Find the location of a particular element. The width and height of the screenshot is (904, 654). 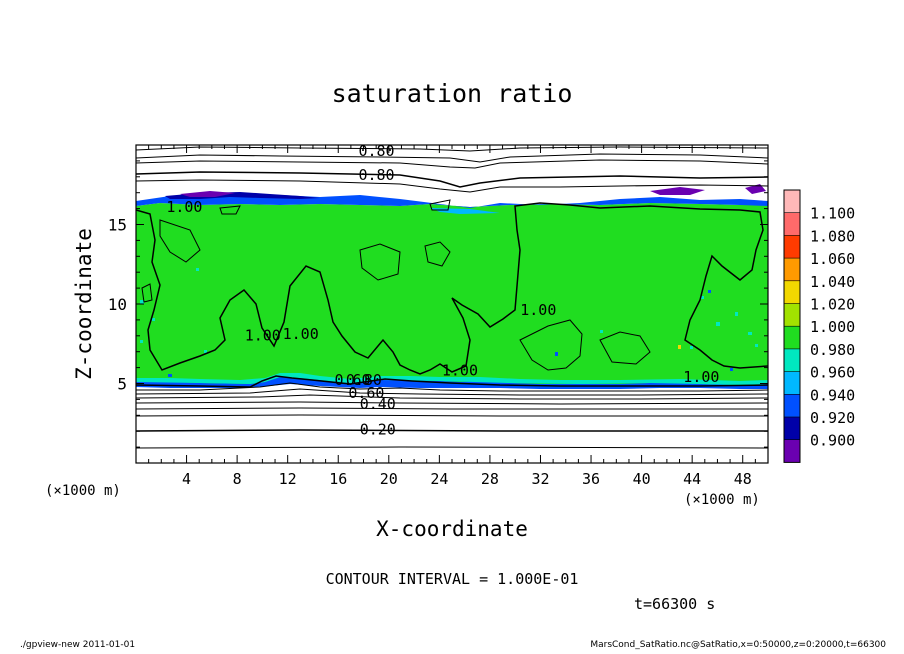

x-tick-label: 20 is located at coordinates (389, 479).